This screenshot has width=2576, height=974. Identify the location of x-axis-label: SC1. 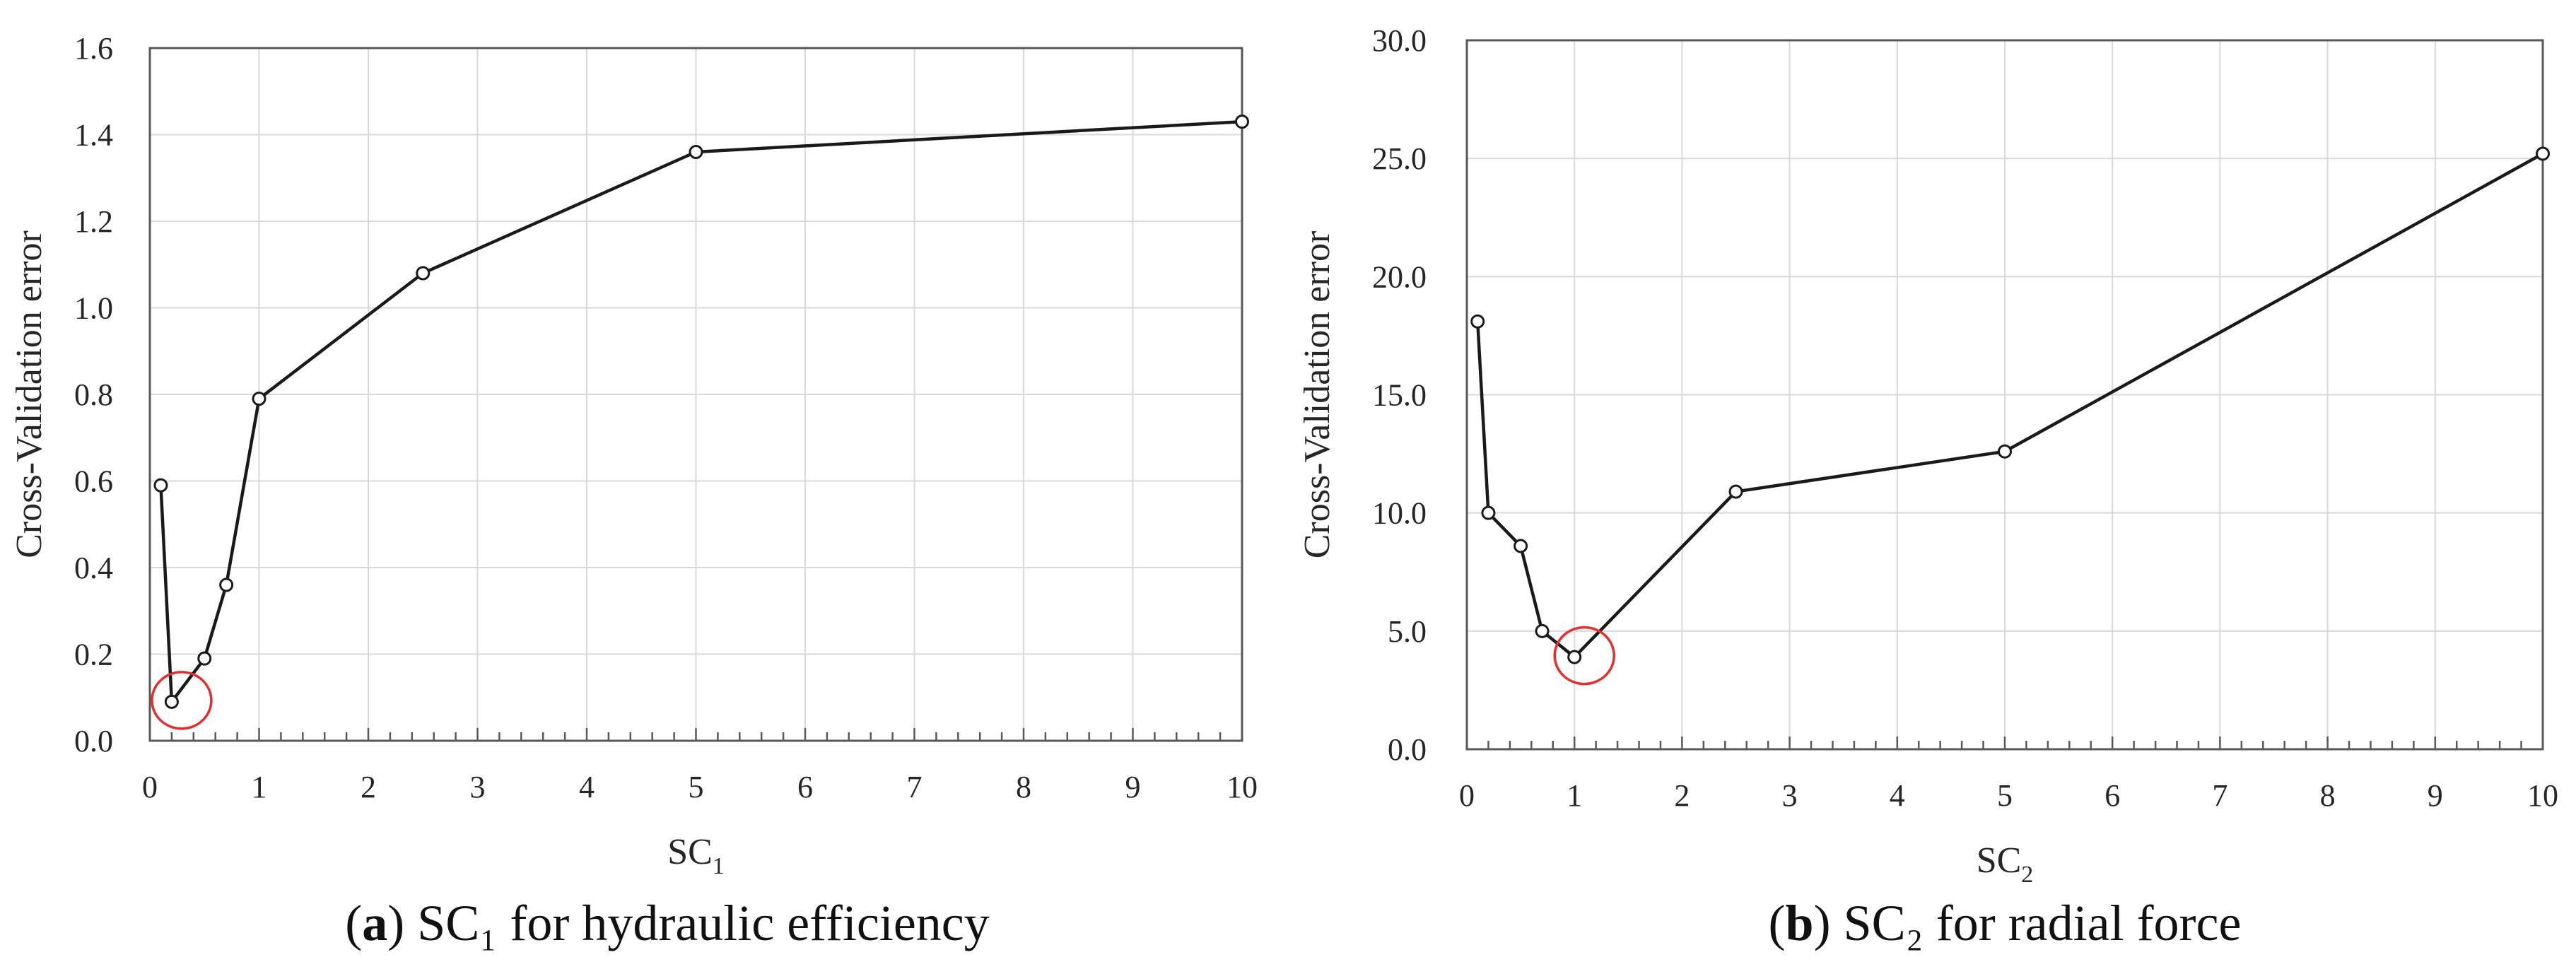
(696, 855).